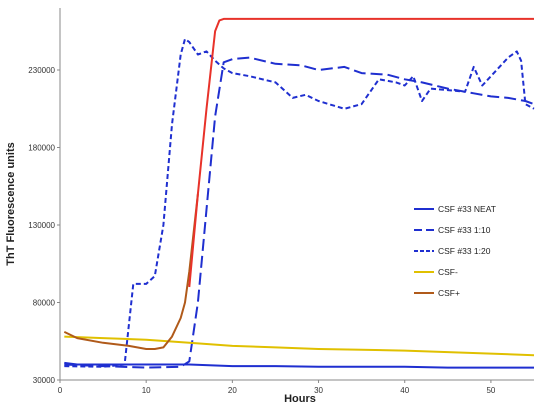 This screenshot has width=550, height=410. I want to click on y-tick-label: 230000, so click(41, 70).